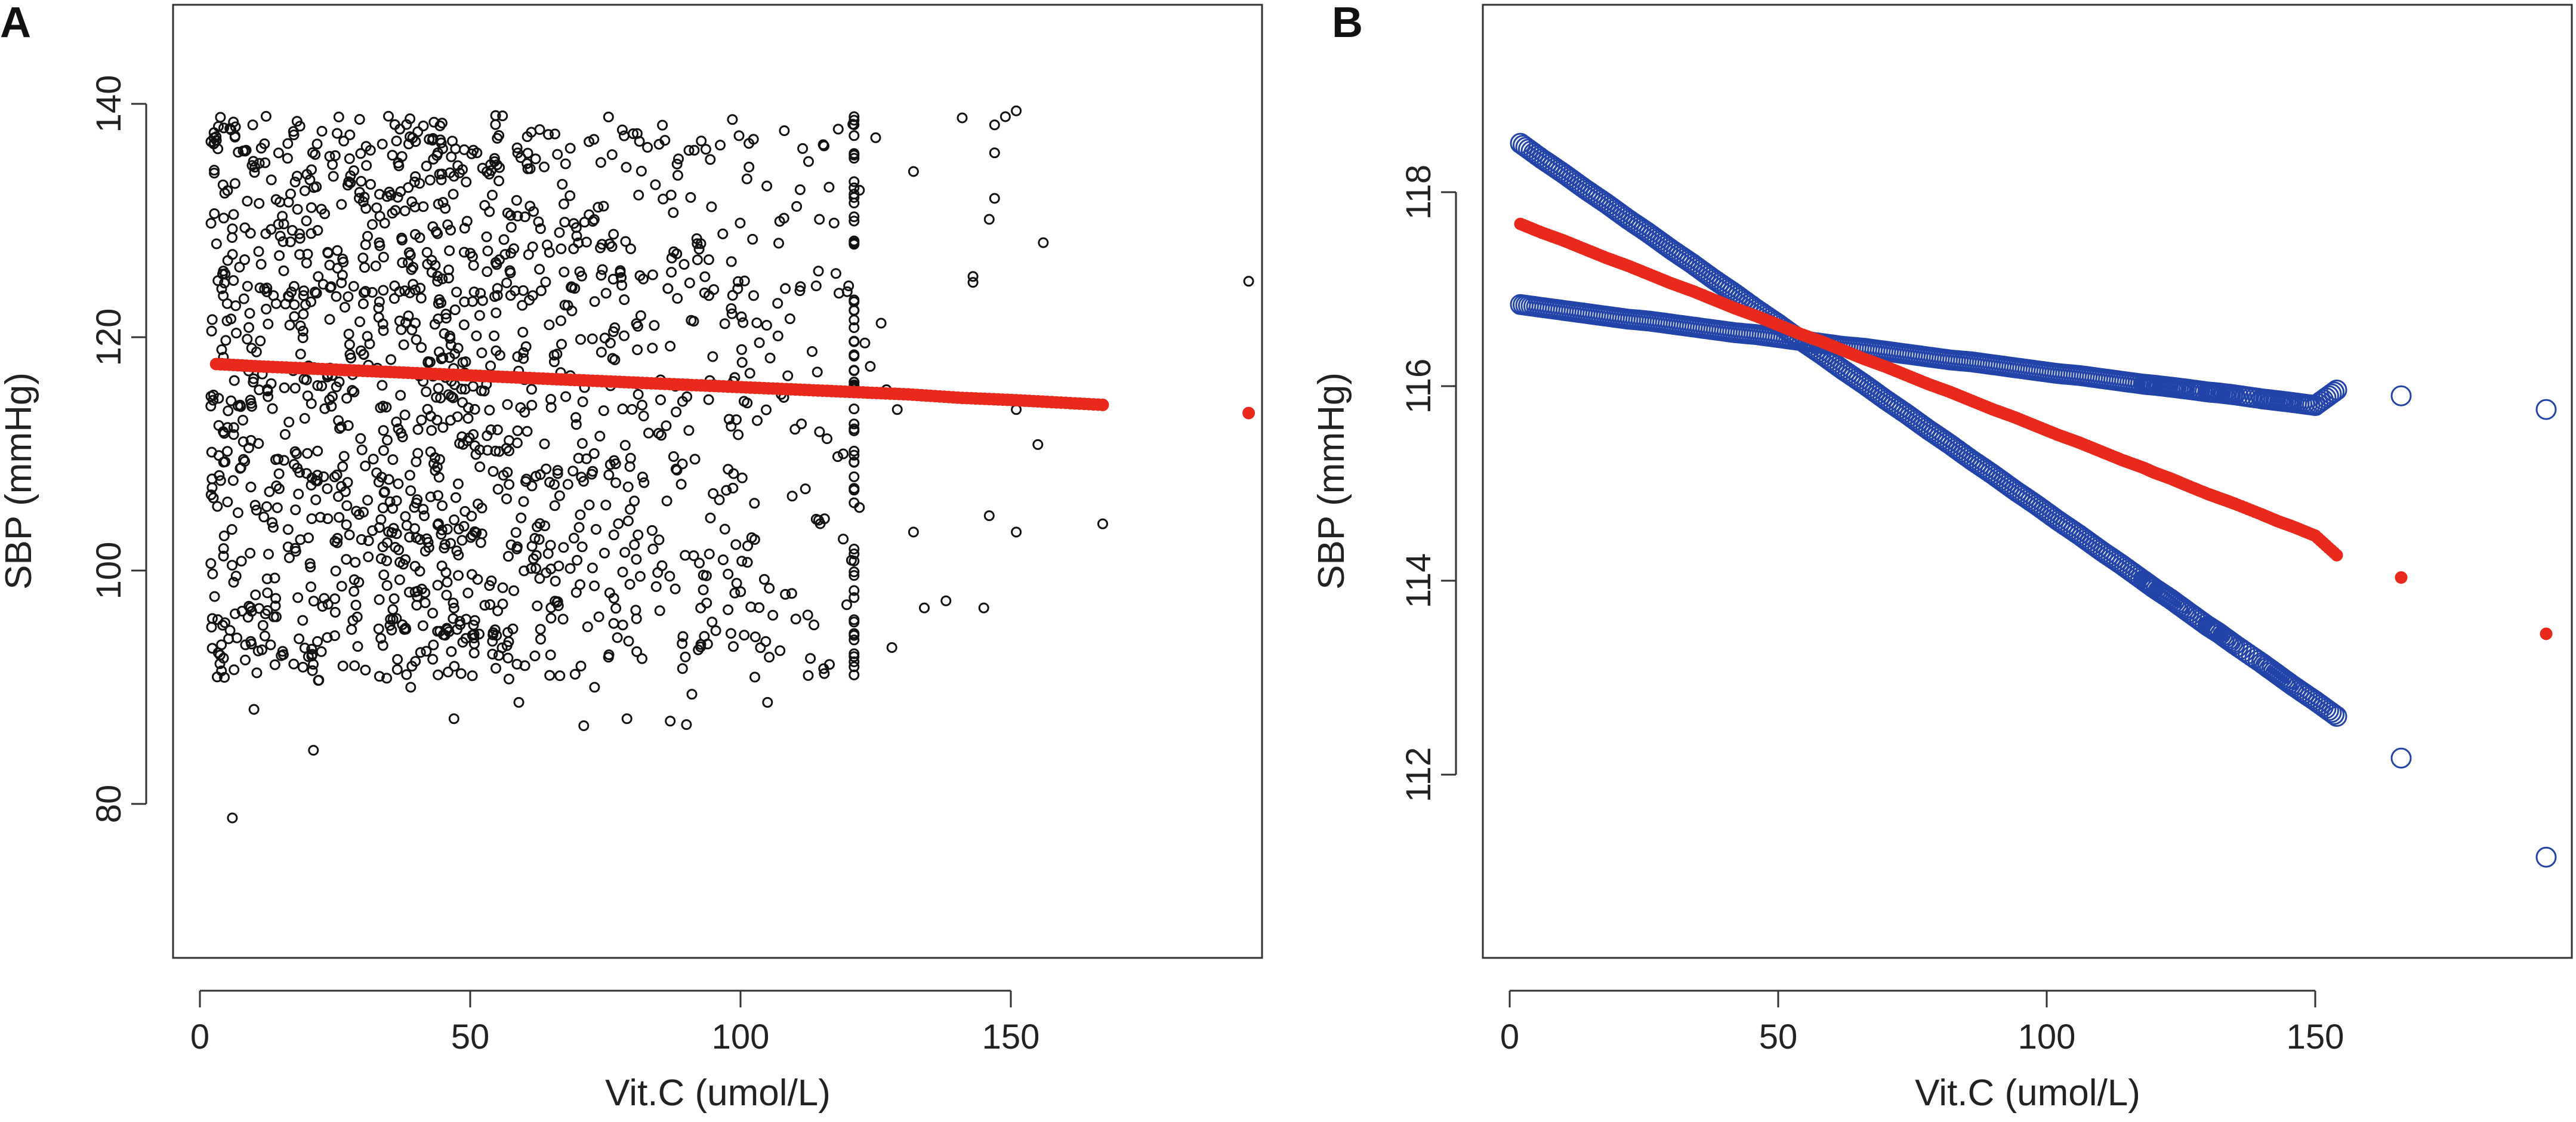  I want to click on x-axis-title-a: Vit.C (umol/L), so click(718, 1093).